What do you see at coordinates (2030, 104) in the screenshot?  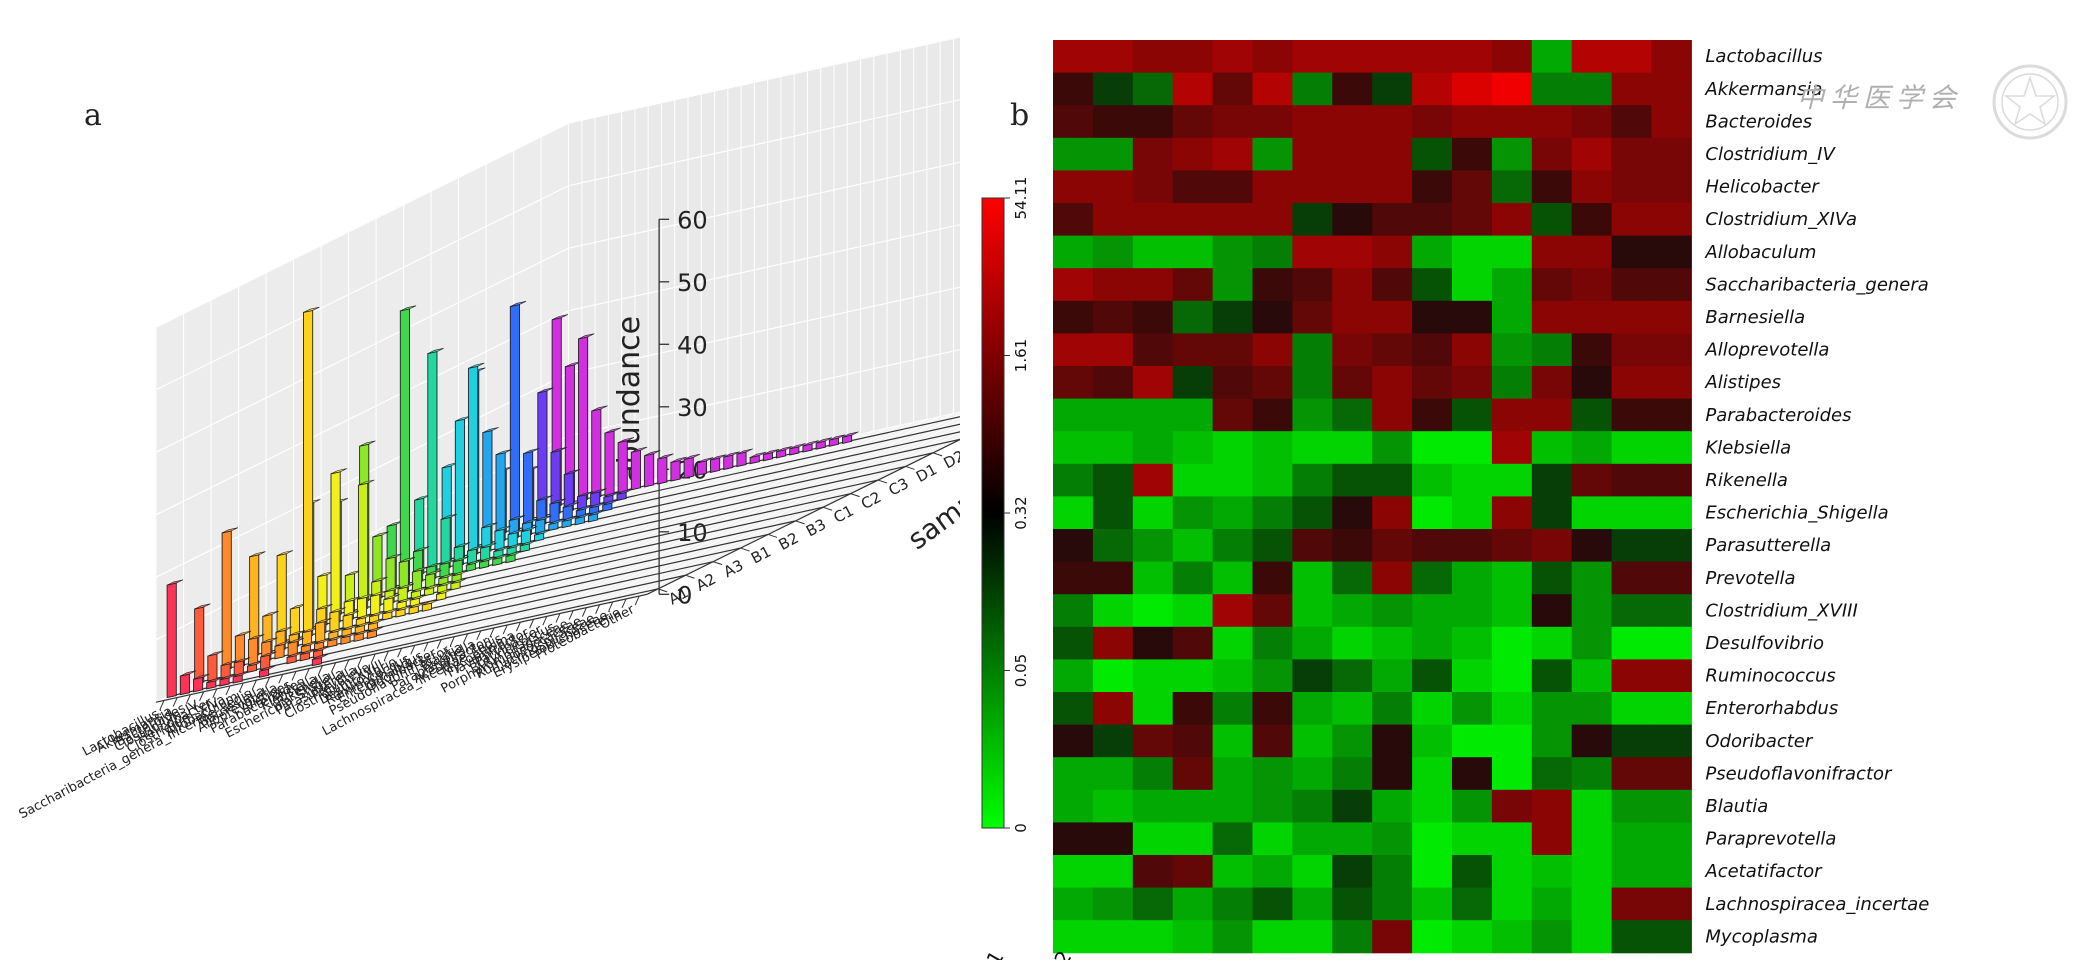 I see `watermark-seal-icon` at bounding box center [2030, 104].